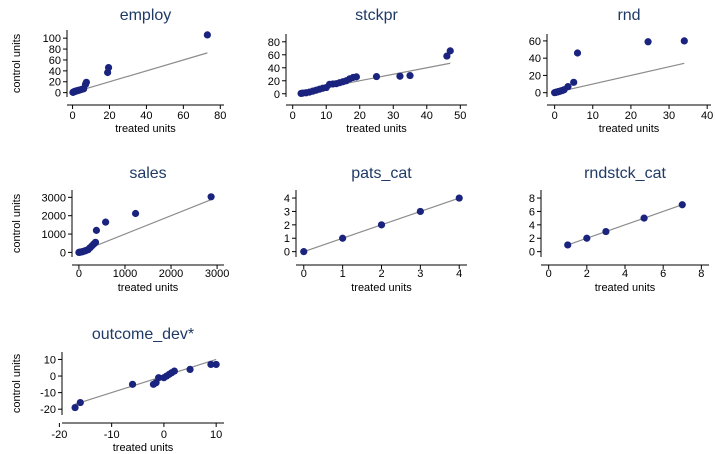 The height and width of the screenshot is (454, 716). What do you see at coordinates (183, 116) in the screenshot?
I see `x-tick-label: 60` at bounding box center [183, 116].